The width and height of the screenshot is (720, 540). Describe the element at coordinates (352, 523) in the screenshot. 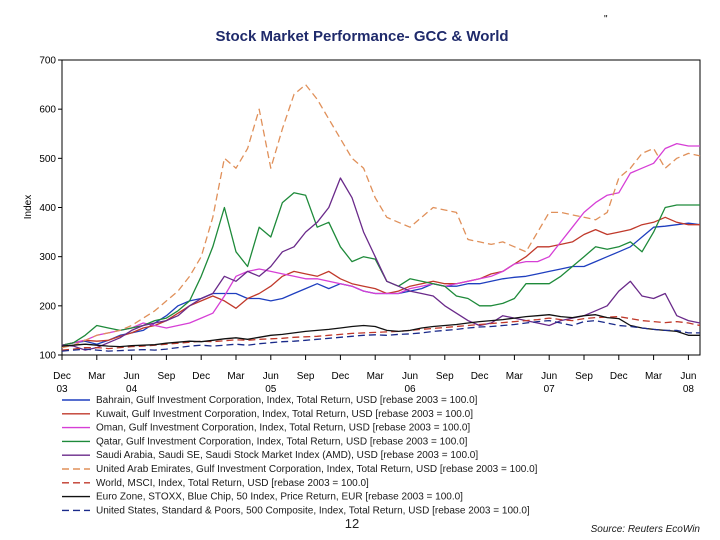

I see `page-number: 12` at that location.